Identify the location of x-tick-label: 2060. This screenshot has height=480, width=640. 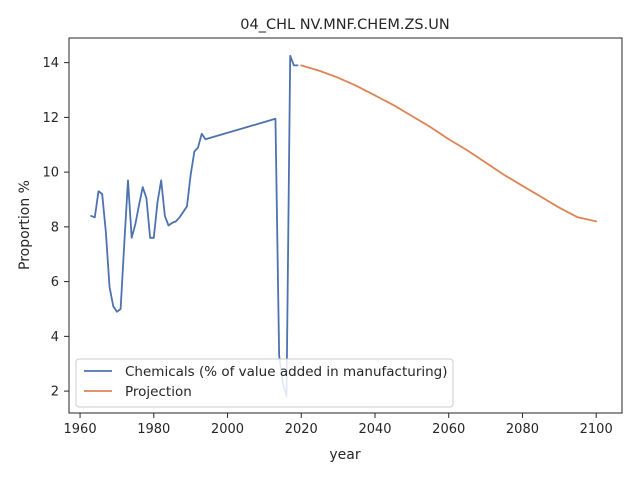
(448, 429).